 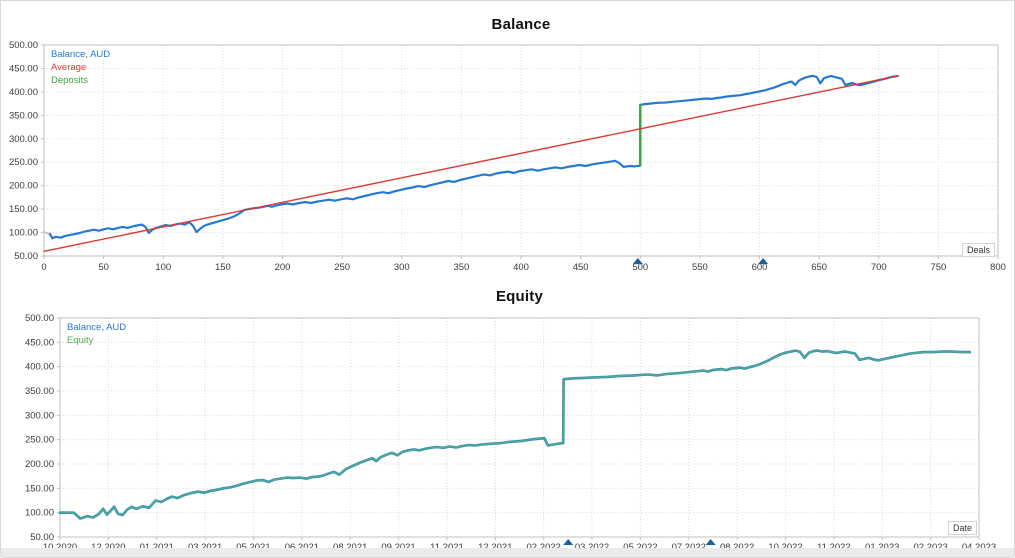 What do you see at coordinates (96, 334) in the screenshot?
I see `equity-chart-legend: Balance, AUD Equity` at bounding box center [96, 334].